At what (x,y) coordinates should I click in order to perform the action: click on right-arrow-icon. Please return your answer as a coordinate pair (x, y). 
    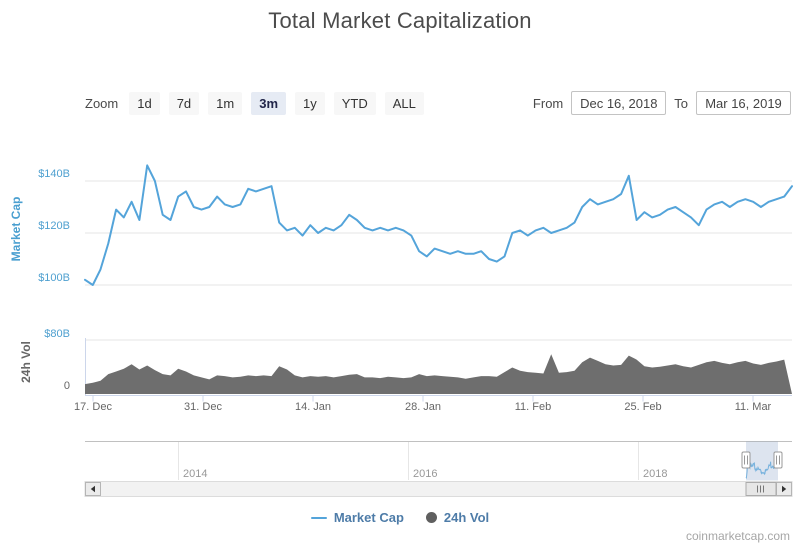
    Looking at the image, I should click on (784, 489).